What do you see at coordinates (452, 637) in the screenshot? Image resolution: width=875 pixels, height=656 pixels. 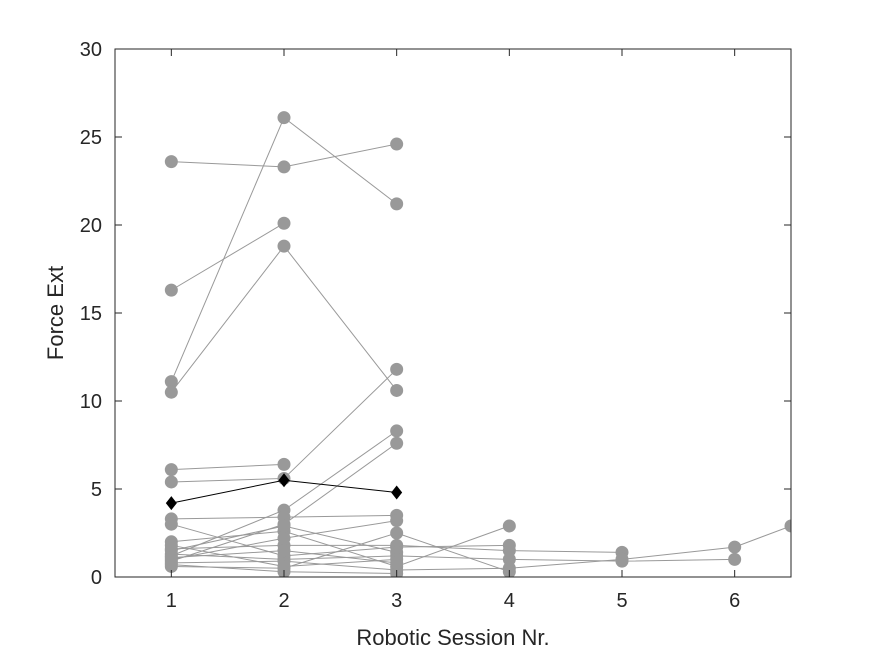 I see `x-axis-title: Robotic Session Nr.` at bounding box center [452, 637].